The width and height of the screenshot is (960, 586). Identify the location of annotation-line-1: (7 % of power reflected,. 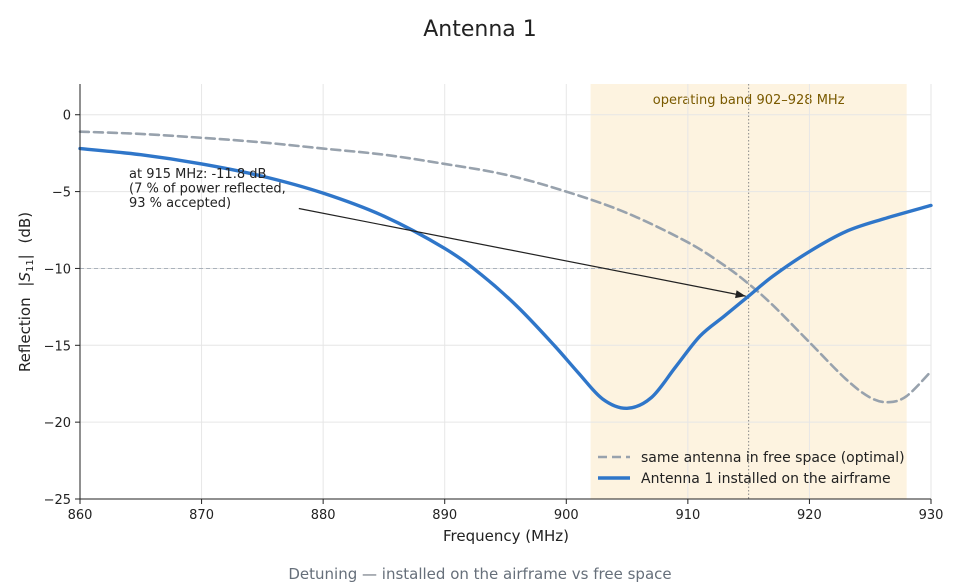
(207, 189).